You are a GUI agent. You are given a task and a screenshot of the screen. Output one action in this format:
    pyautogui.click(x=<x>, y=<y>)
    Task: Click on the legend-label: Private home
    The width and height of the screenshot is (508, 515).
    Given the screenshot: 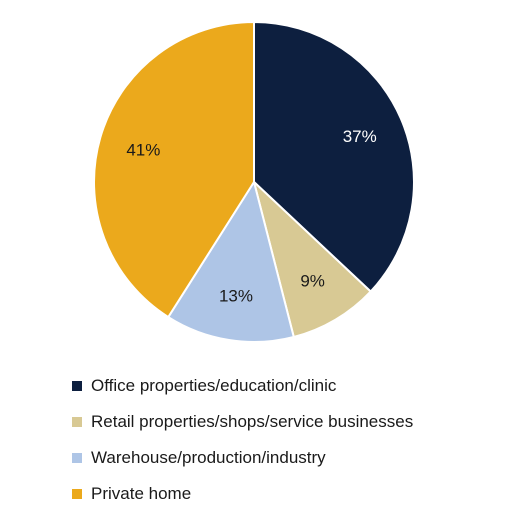 What is the action you would take?
    pyautogui.click(x=141, y=493)
    